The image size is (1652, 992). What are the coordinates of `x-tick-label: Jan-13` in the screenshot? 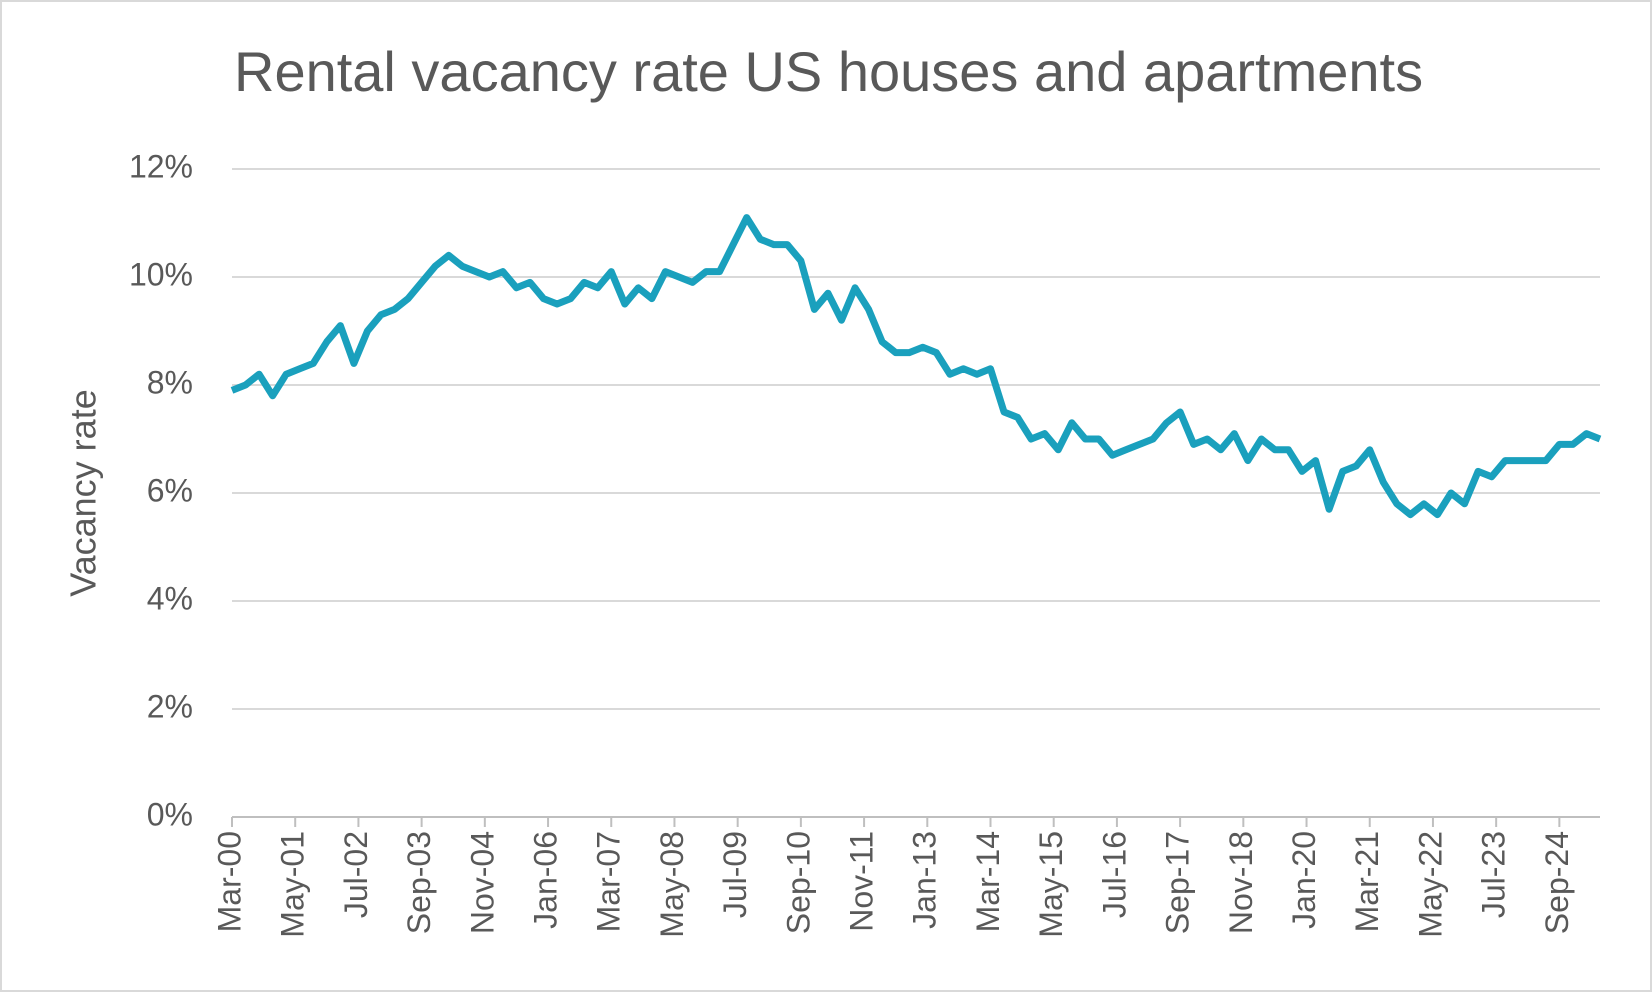 It's located at (925, 880).